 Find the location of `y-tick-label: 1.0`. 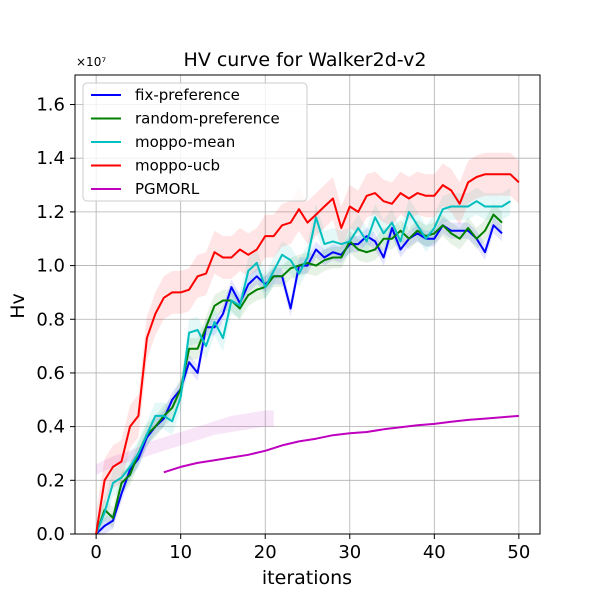

y-tick-label: 1.0 is located at coordinates (50, 266).